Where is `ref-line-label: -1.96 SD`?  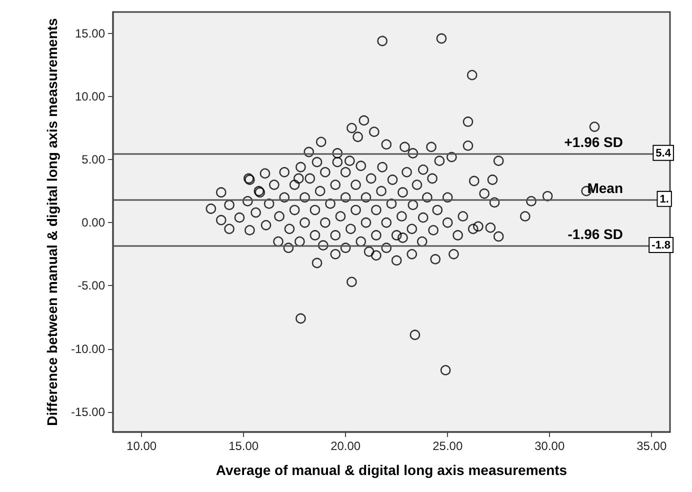 ref-line-label: -1.96 SD is located at coordinates (595, 234).